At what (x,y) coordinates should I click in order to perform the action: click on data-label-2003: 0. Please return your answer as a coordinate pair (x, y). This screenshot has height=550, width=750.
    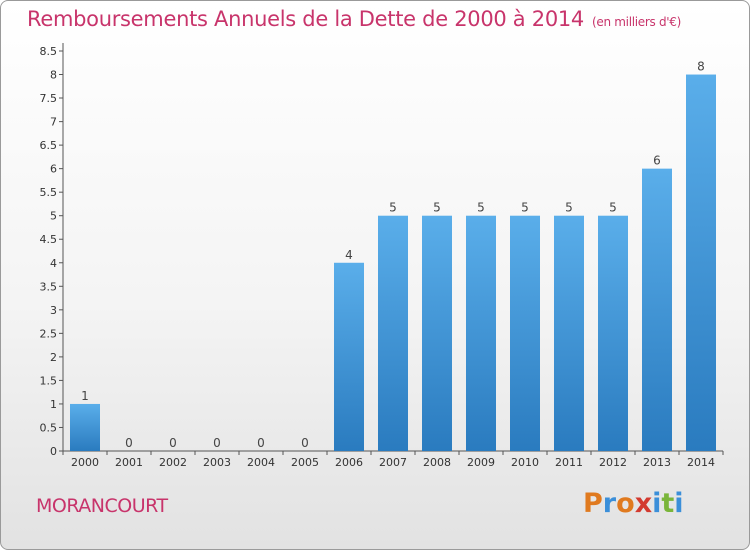
    Looking at the image, I should click on (217, 443).